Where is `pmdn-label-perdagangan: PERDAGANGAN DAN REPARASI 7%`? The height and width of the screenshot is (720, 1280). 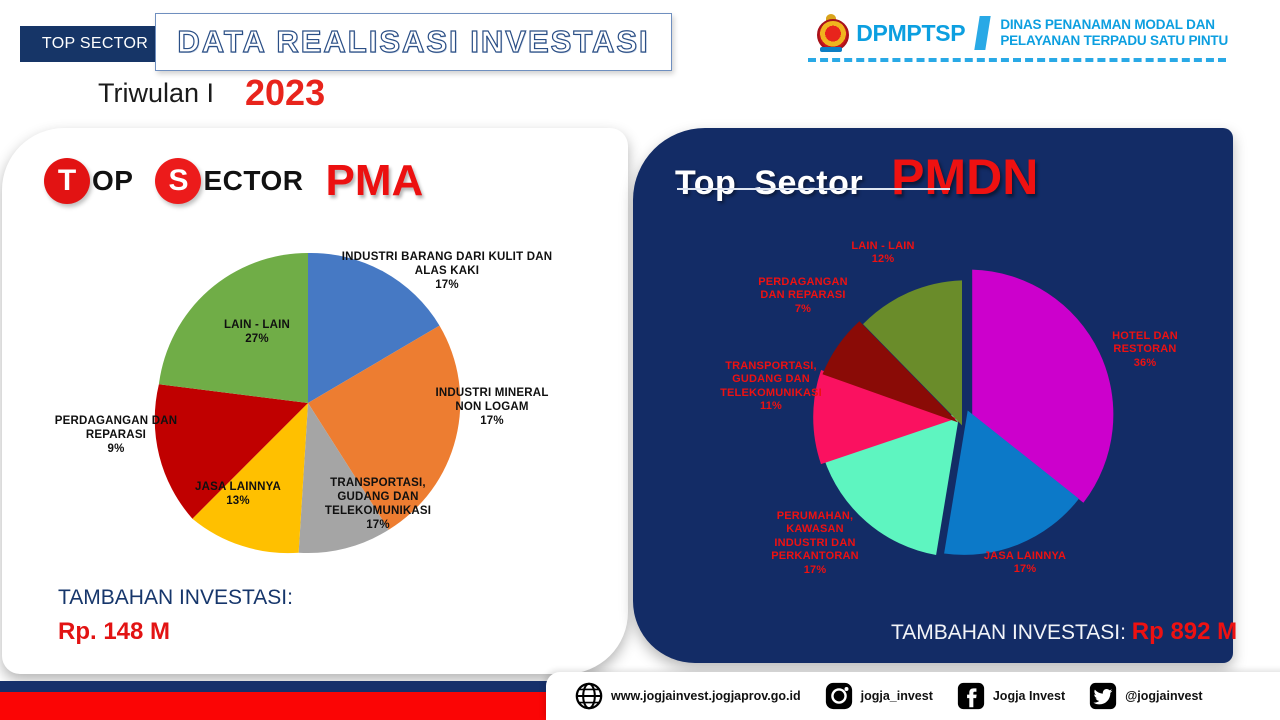 pmdn-label-perdagangan: PERDAGANGAN DAN REPARASI 7% is located at coordinates (803, 296).